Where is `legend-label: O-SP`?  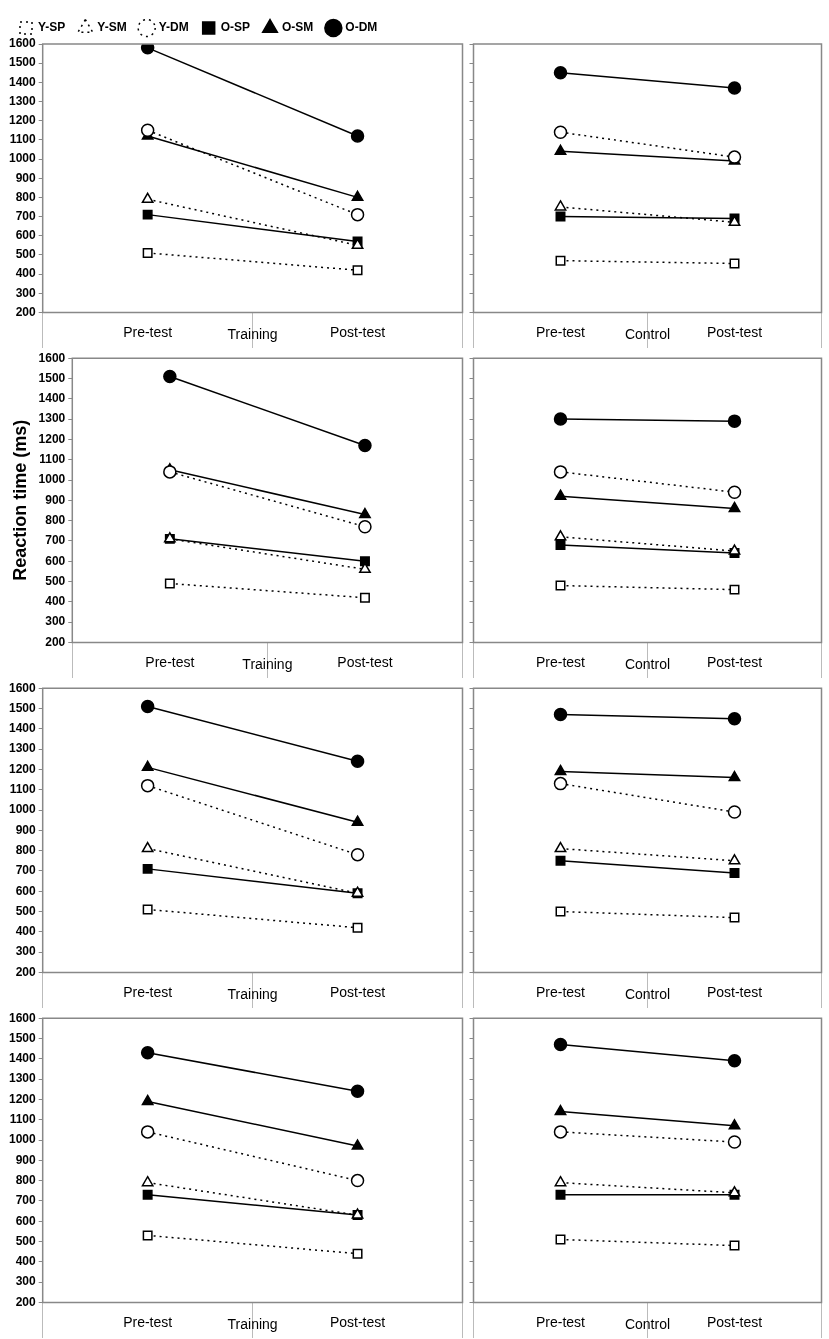 legend-label: O-SP is located at coordinates (235, 27).